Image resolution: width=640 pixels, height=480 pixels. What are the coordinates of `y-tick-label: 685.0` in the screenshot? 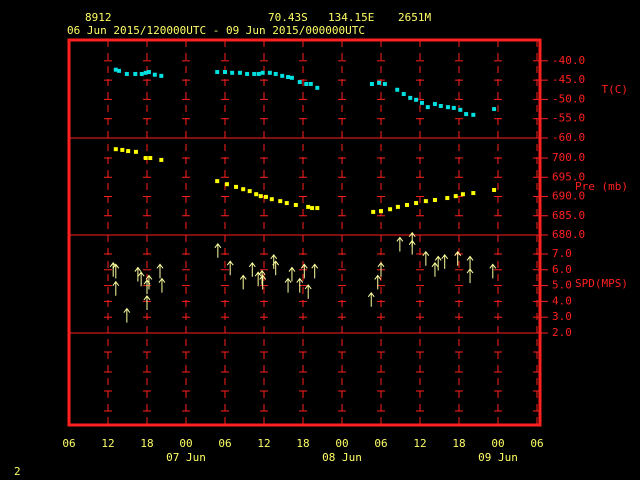 It's located at (568, 215).